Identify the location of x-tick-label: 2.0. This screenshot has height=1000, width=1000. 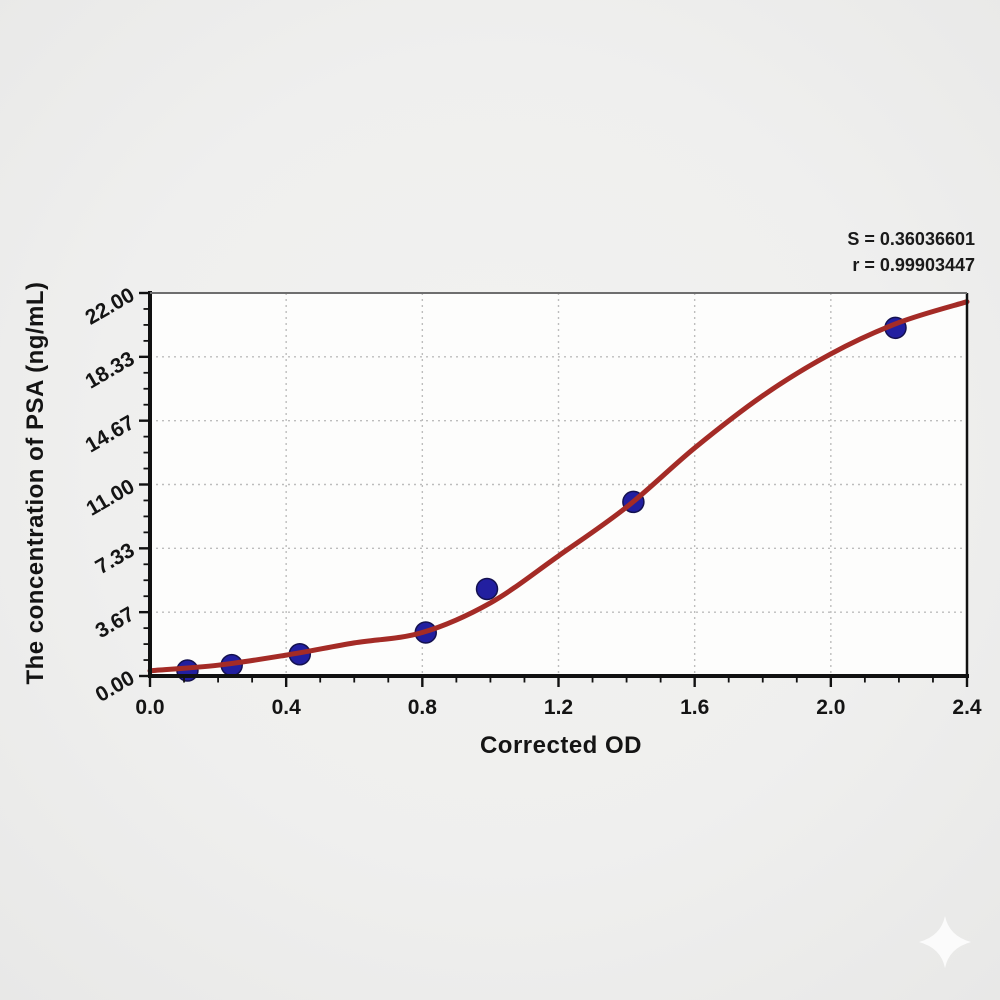
(830, 707).